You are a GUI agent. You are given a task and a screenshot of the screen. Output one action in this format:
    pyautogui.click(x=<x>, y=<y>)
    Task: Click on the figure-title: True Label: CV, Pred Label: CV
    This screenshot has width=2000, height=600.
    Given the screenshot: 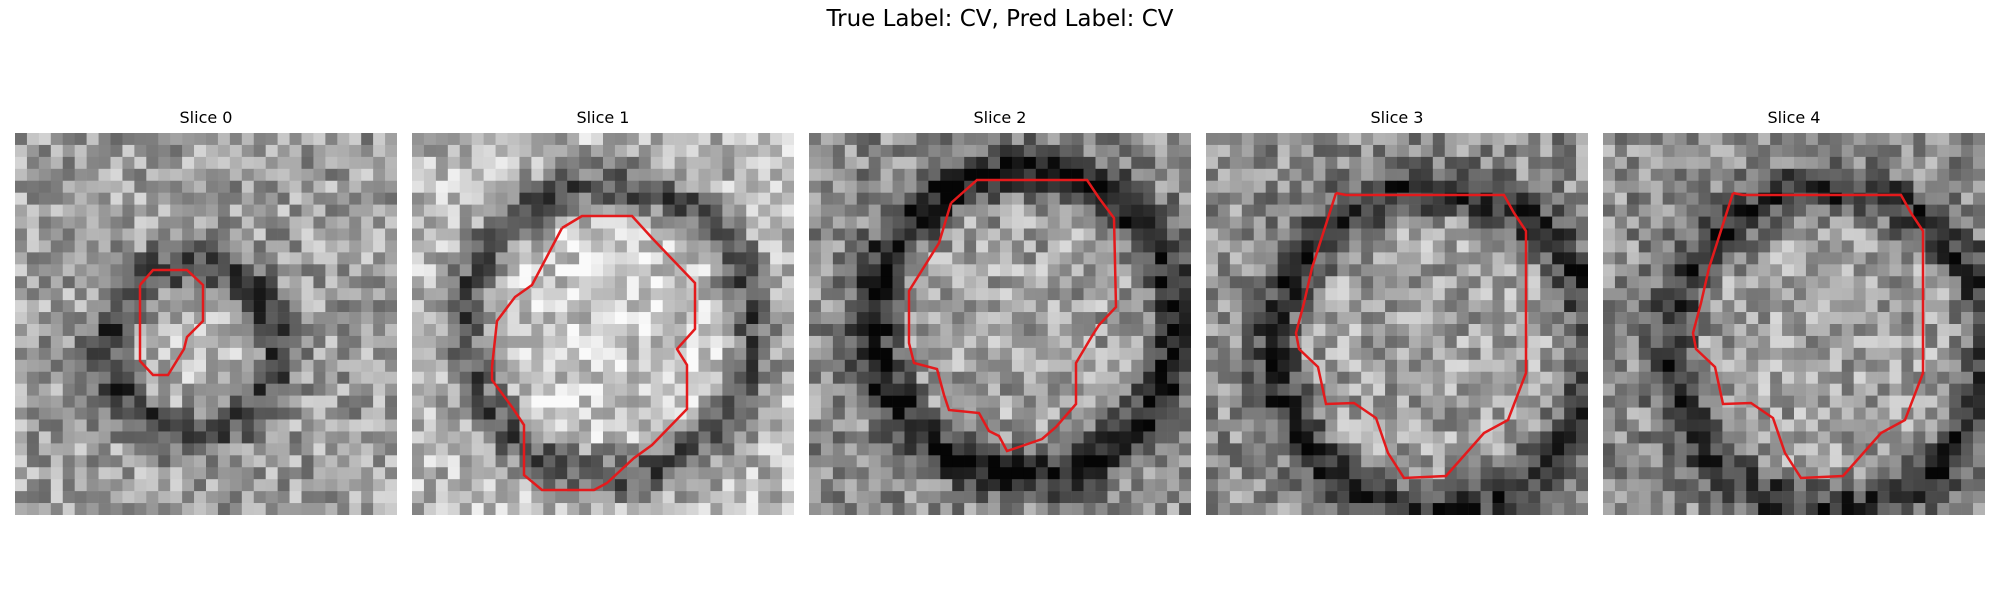 What is the action you would take?
    pyautogui.click(x=1000, y=19)
    